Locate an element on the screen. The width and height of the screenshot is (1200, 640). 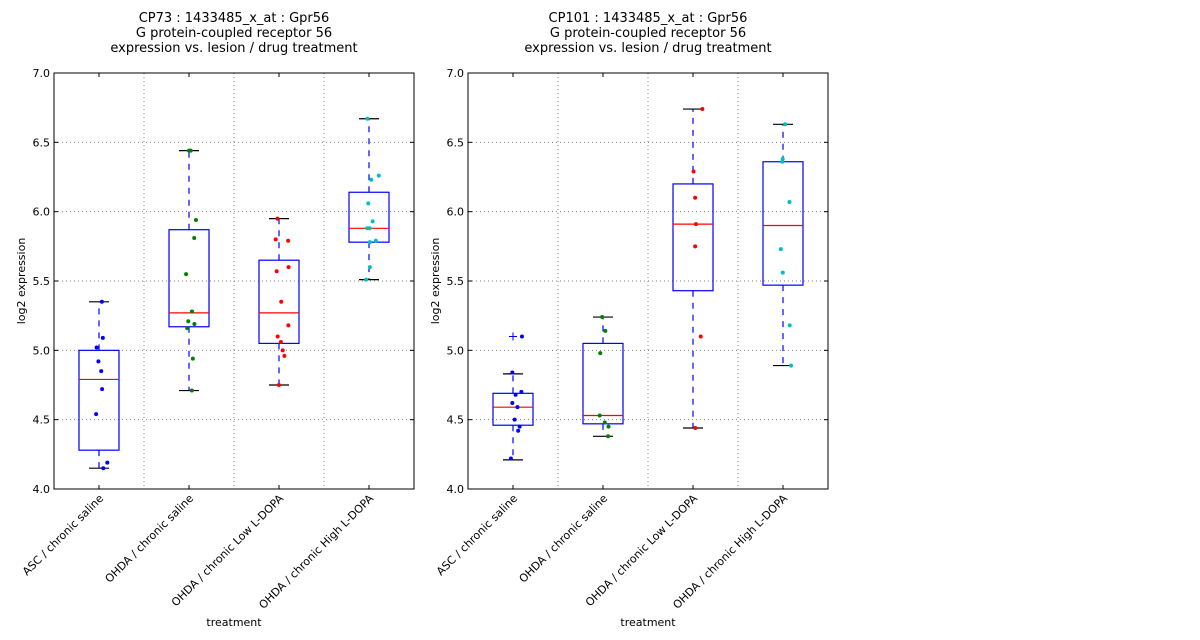
x-tick-label: ASC / chronic saline is located at coordinates (477, 535).